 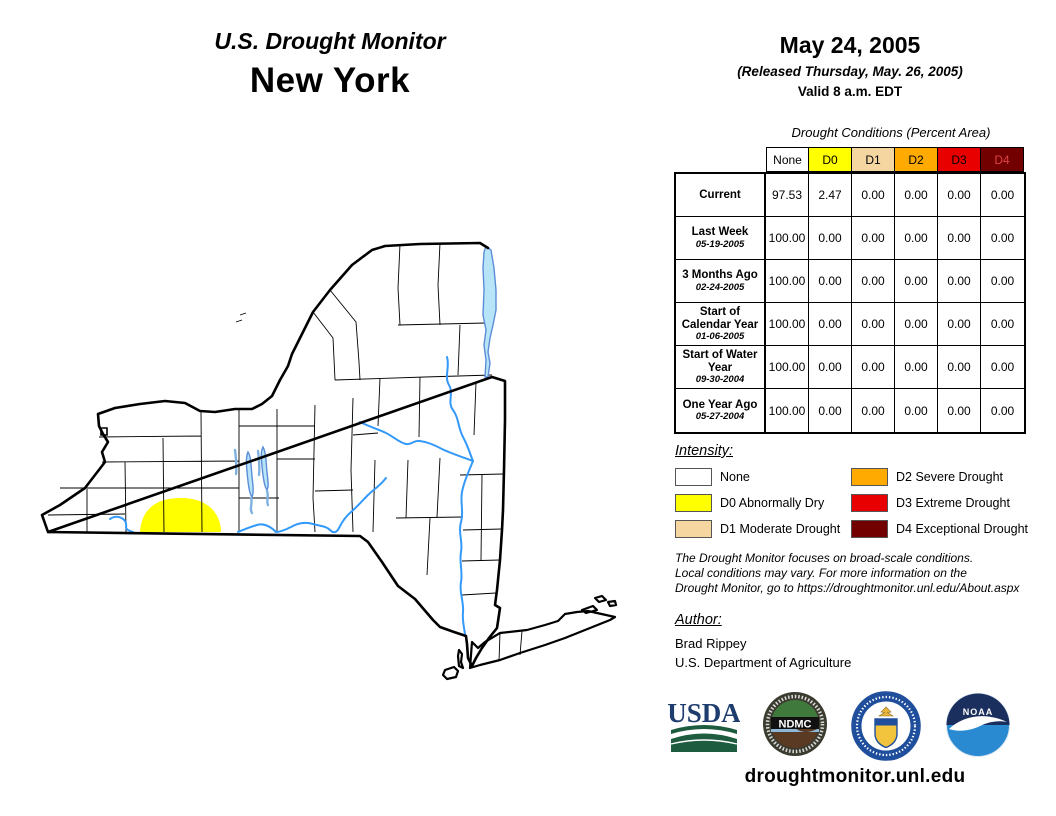 What do you see at coordinates (489, 311) in the screenshot?
I see `lake-champlain` at bounding box center [489, 311].